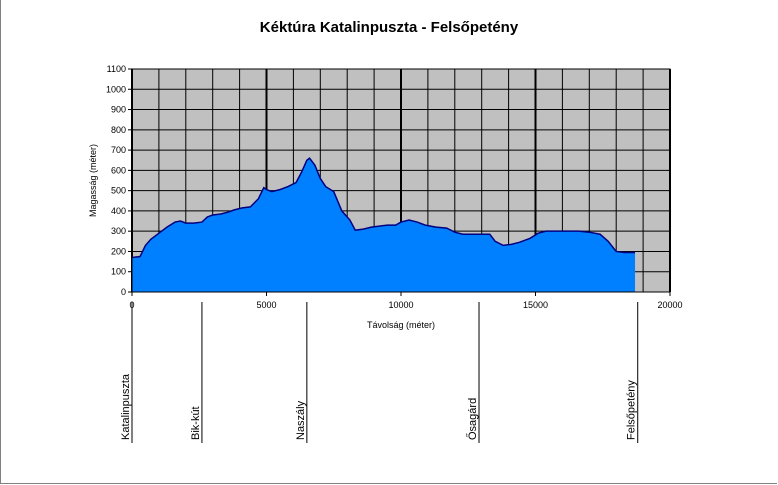 Image resolution: width=778 pixels, height=485 pixels. What do you see at coordinates (119, 180) in the screenshot?
I see `y-axis-ticks: 0 100 200 300 400 500 600 700 800 900 1000 1100` at bounding box center [119, 180].